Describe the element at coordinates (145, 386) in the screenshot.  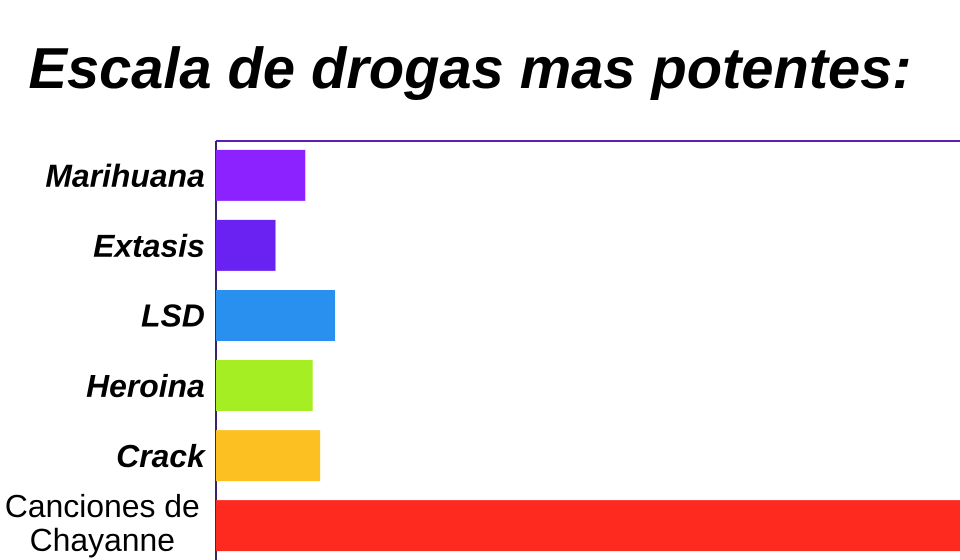
I see `y-tick-label: Heroina` at that location.